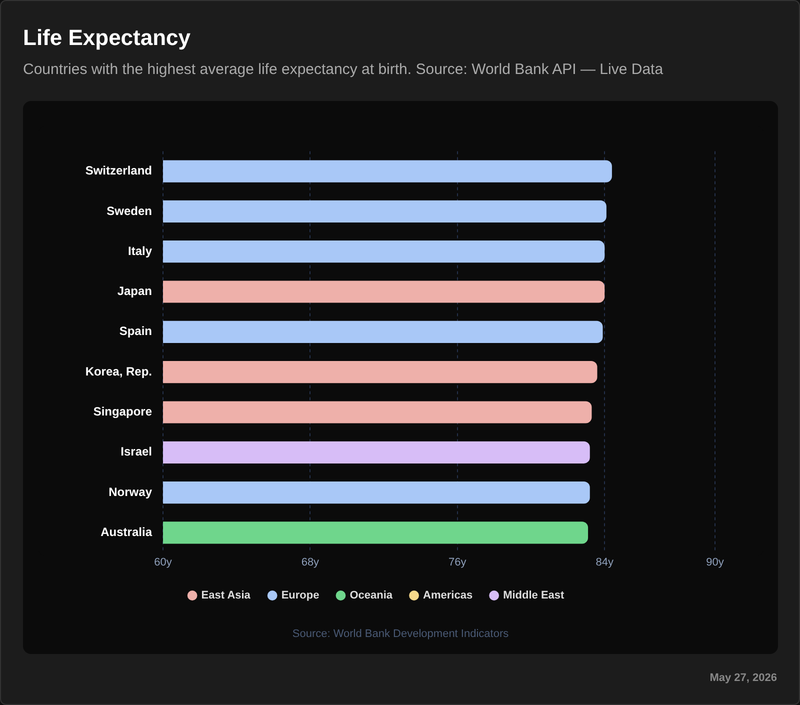  I want to click on text: May 27, 2026, so click(743, 678).